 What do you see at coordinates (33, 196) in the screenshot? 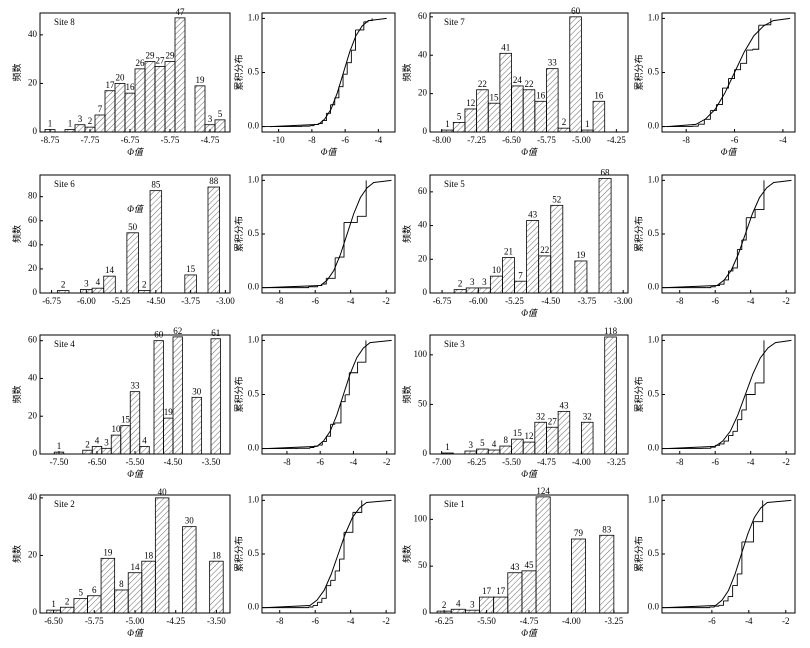
I see `y-tick-label: 80` at bounding box center [33, 196].